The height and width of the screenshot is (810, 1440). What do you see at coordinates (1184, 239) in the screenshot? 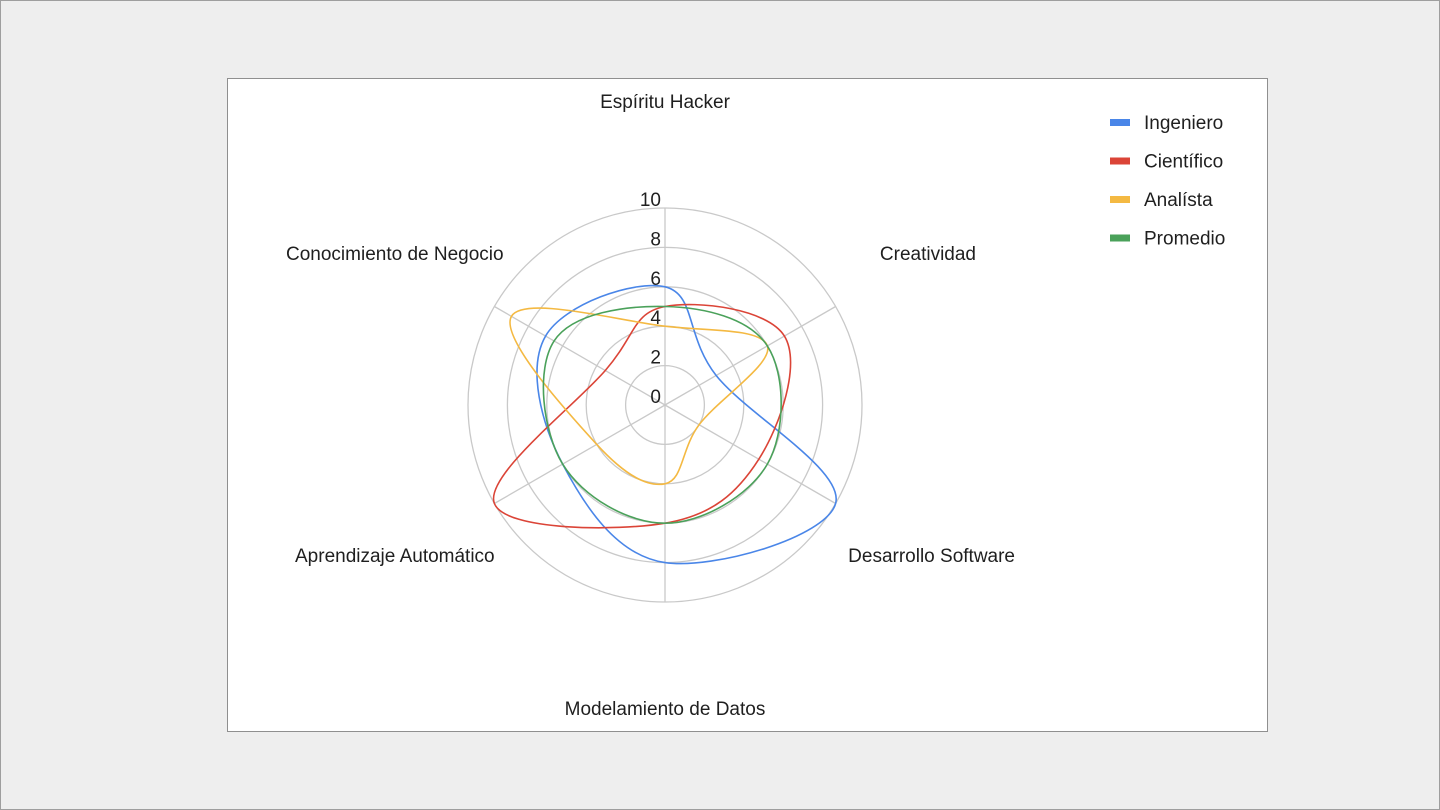
I see `legend-label: Promedio` at bounding box center [1184, 239].